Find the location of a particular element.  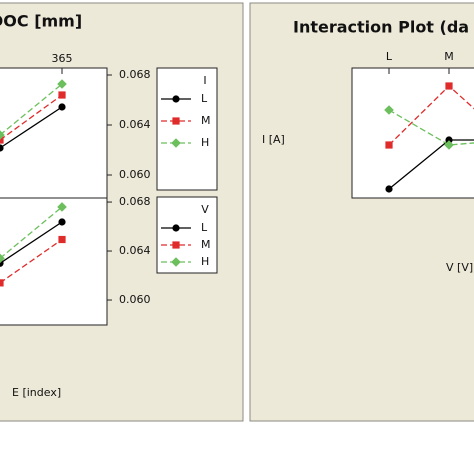

chart-title: Interaction Plot (da is located at coordinates (381, 27).